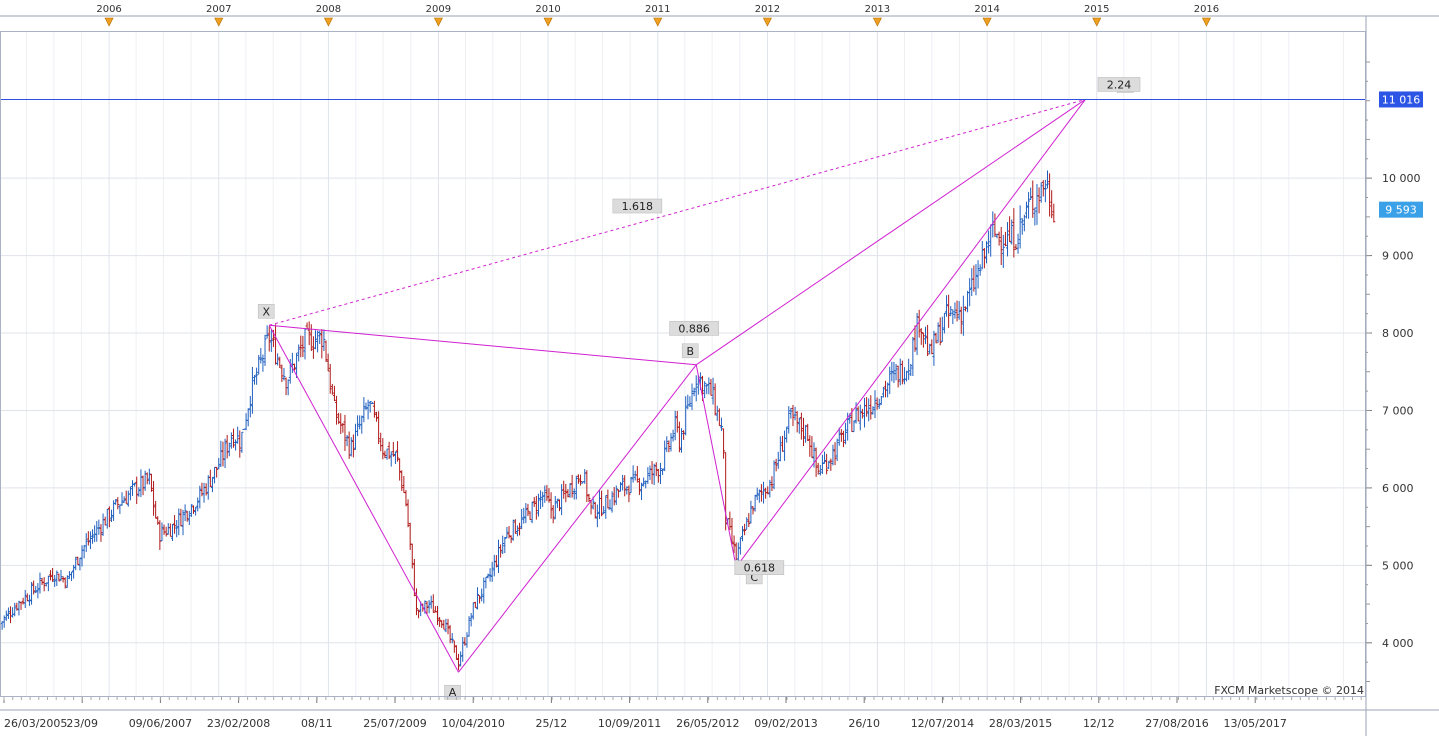  Describe the element at coordinates (394, 723) in the screenshot. I see `x-tick-label: 25/07/2009` at that location.